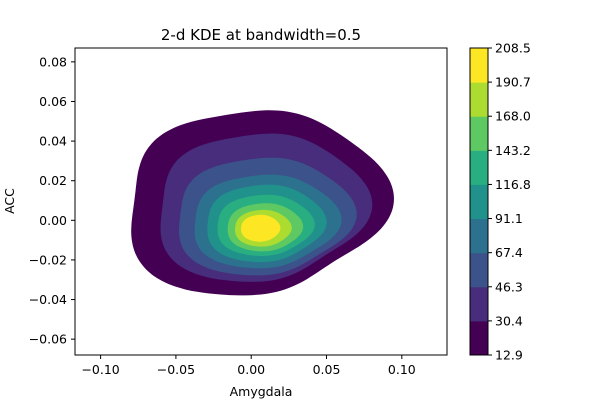  I want to click on colorbar-tick-label: 91.1, so click(509, 218).